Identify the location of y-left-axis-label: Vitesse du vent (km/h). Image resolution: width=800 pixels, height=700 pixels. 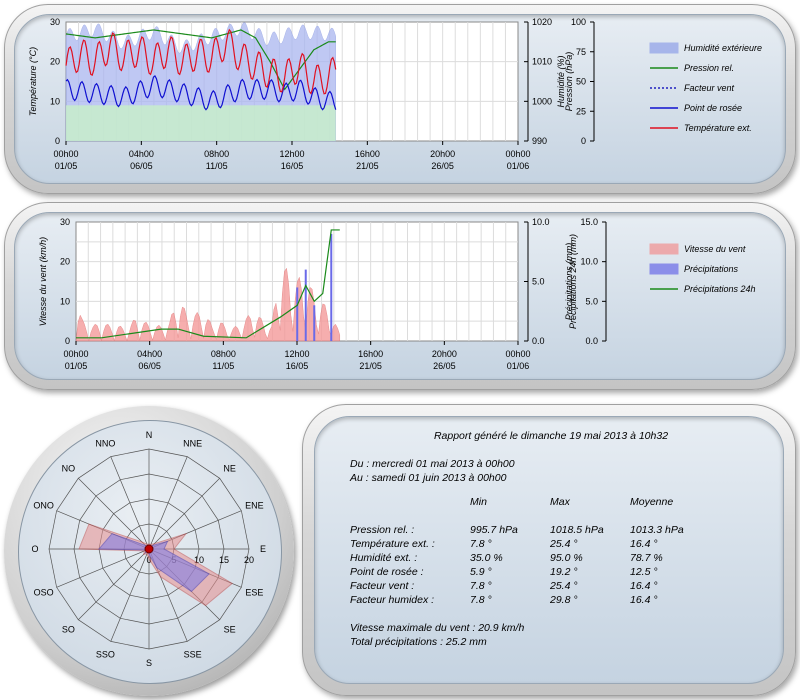
(43, 281).